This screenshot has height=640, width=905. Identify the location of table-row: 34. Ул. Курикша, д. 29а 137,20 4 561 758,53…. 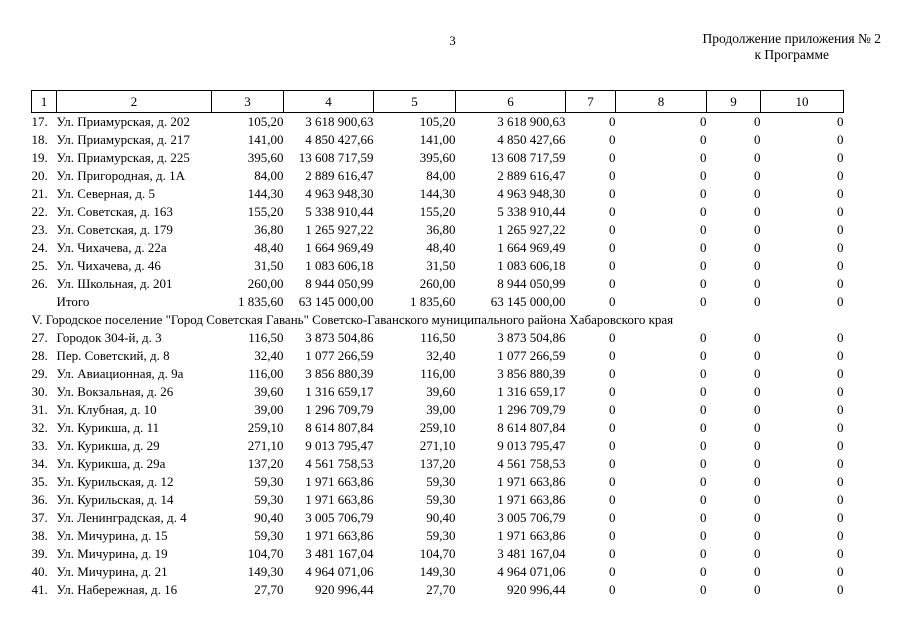
(438, 464).